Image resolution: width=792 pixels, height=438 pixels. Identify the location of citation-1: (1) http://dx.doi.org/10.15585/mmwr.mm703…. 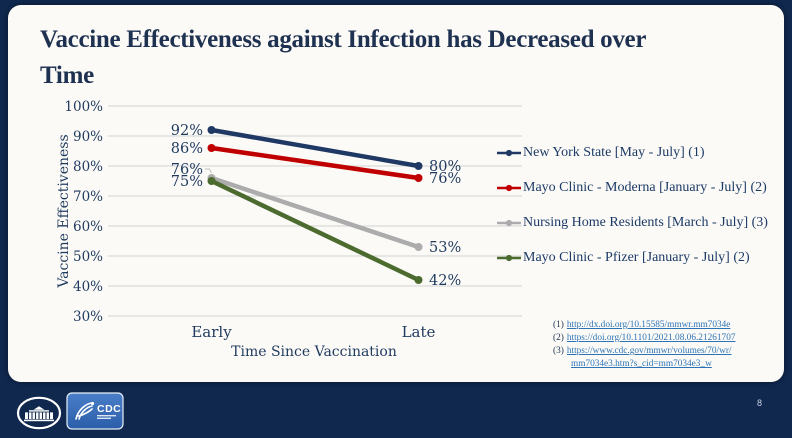
(669, 325).